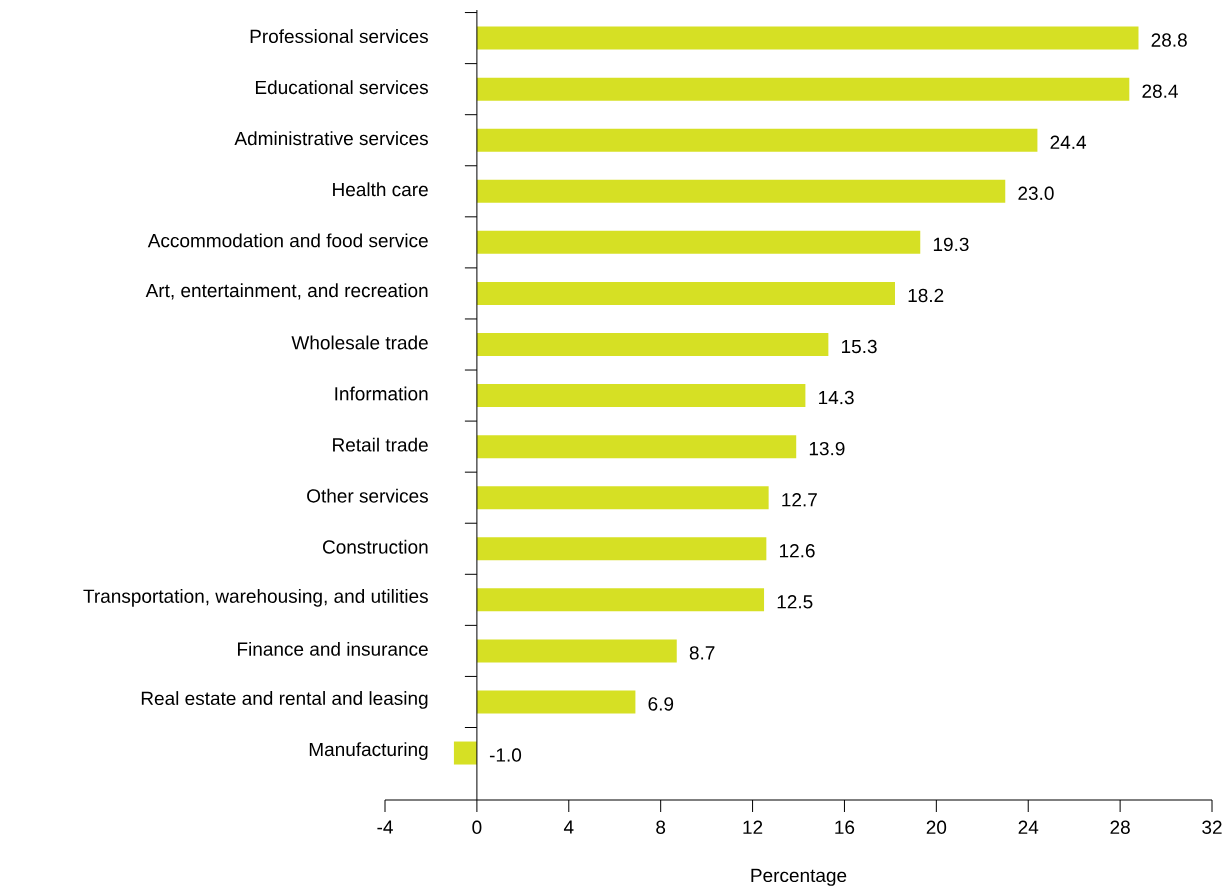  What do you see at coordinates (926, 295) in the screenshot?
I see `data-label: 18.2` at bounding box center [926, 295].